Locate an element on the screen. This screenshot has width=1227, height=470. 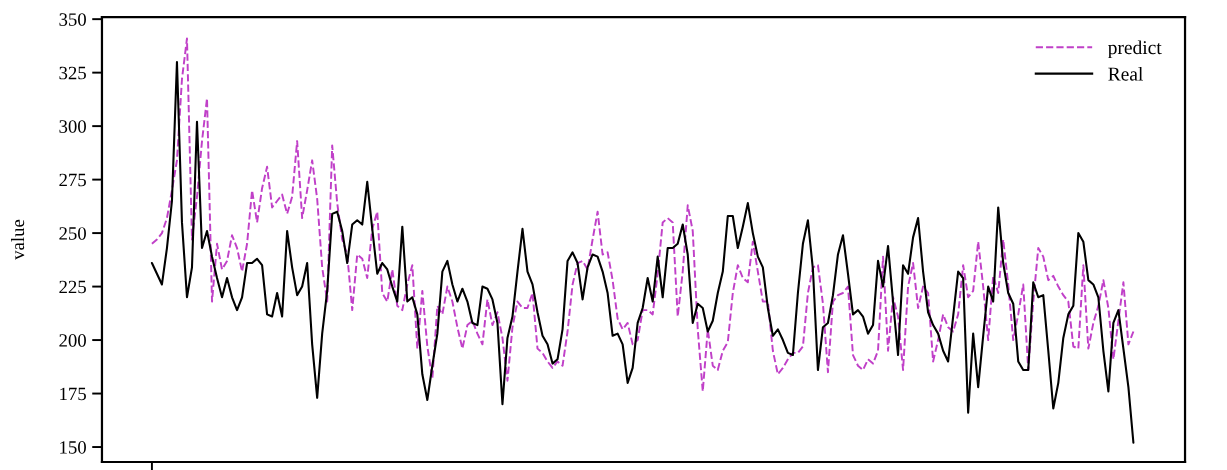
y-tick-label: 275 is located at coordinates (72, 180).